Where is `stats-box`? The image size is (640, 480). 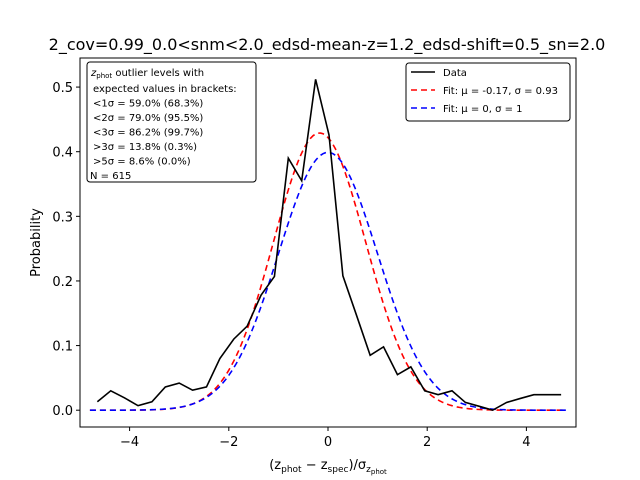
stats-box is located at coordinates (171, 122).